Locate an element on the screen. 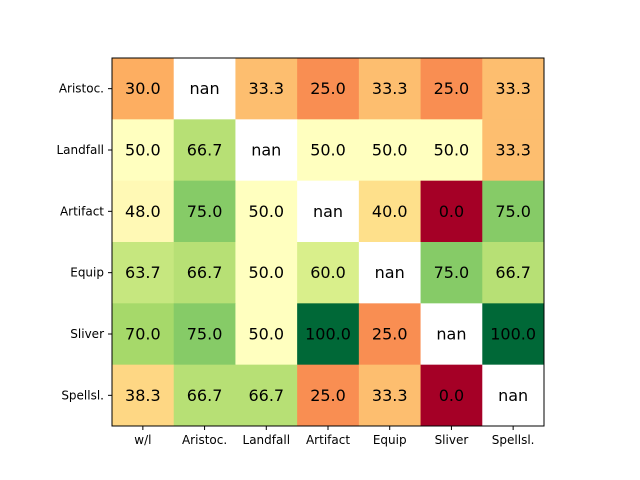  heatmap-cell-value: 60.0 is located at coordinates (328, 272).